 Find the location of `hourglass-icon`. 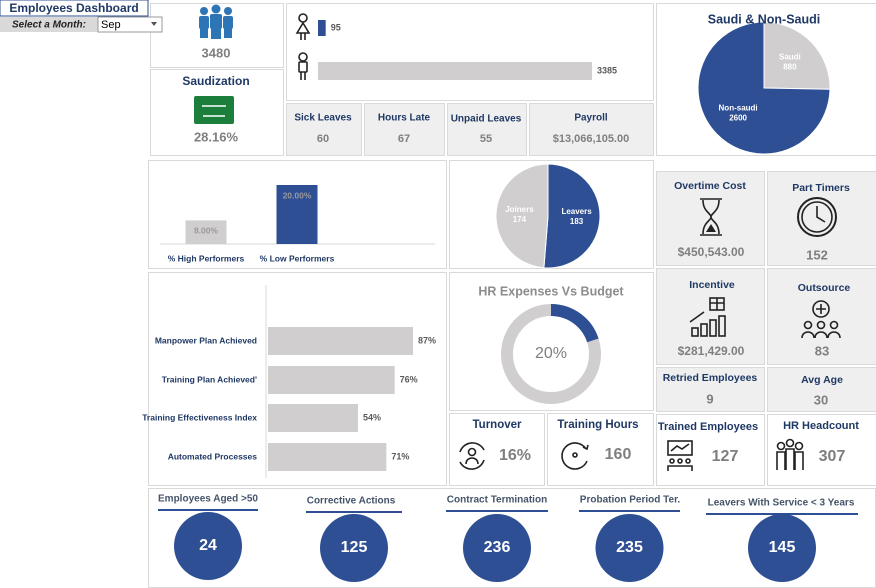

hourglass-icon is located at coordinates (711, 217).